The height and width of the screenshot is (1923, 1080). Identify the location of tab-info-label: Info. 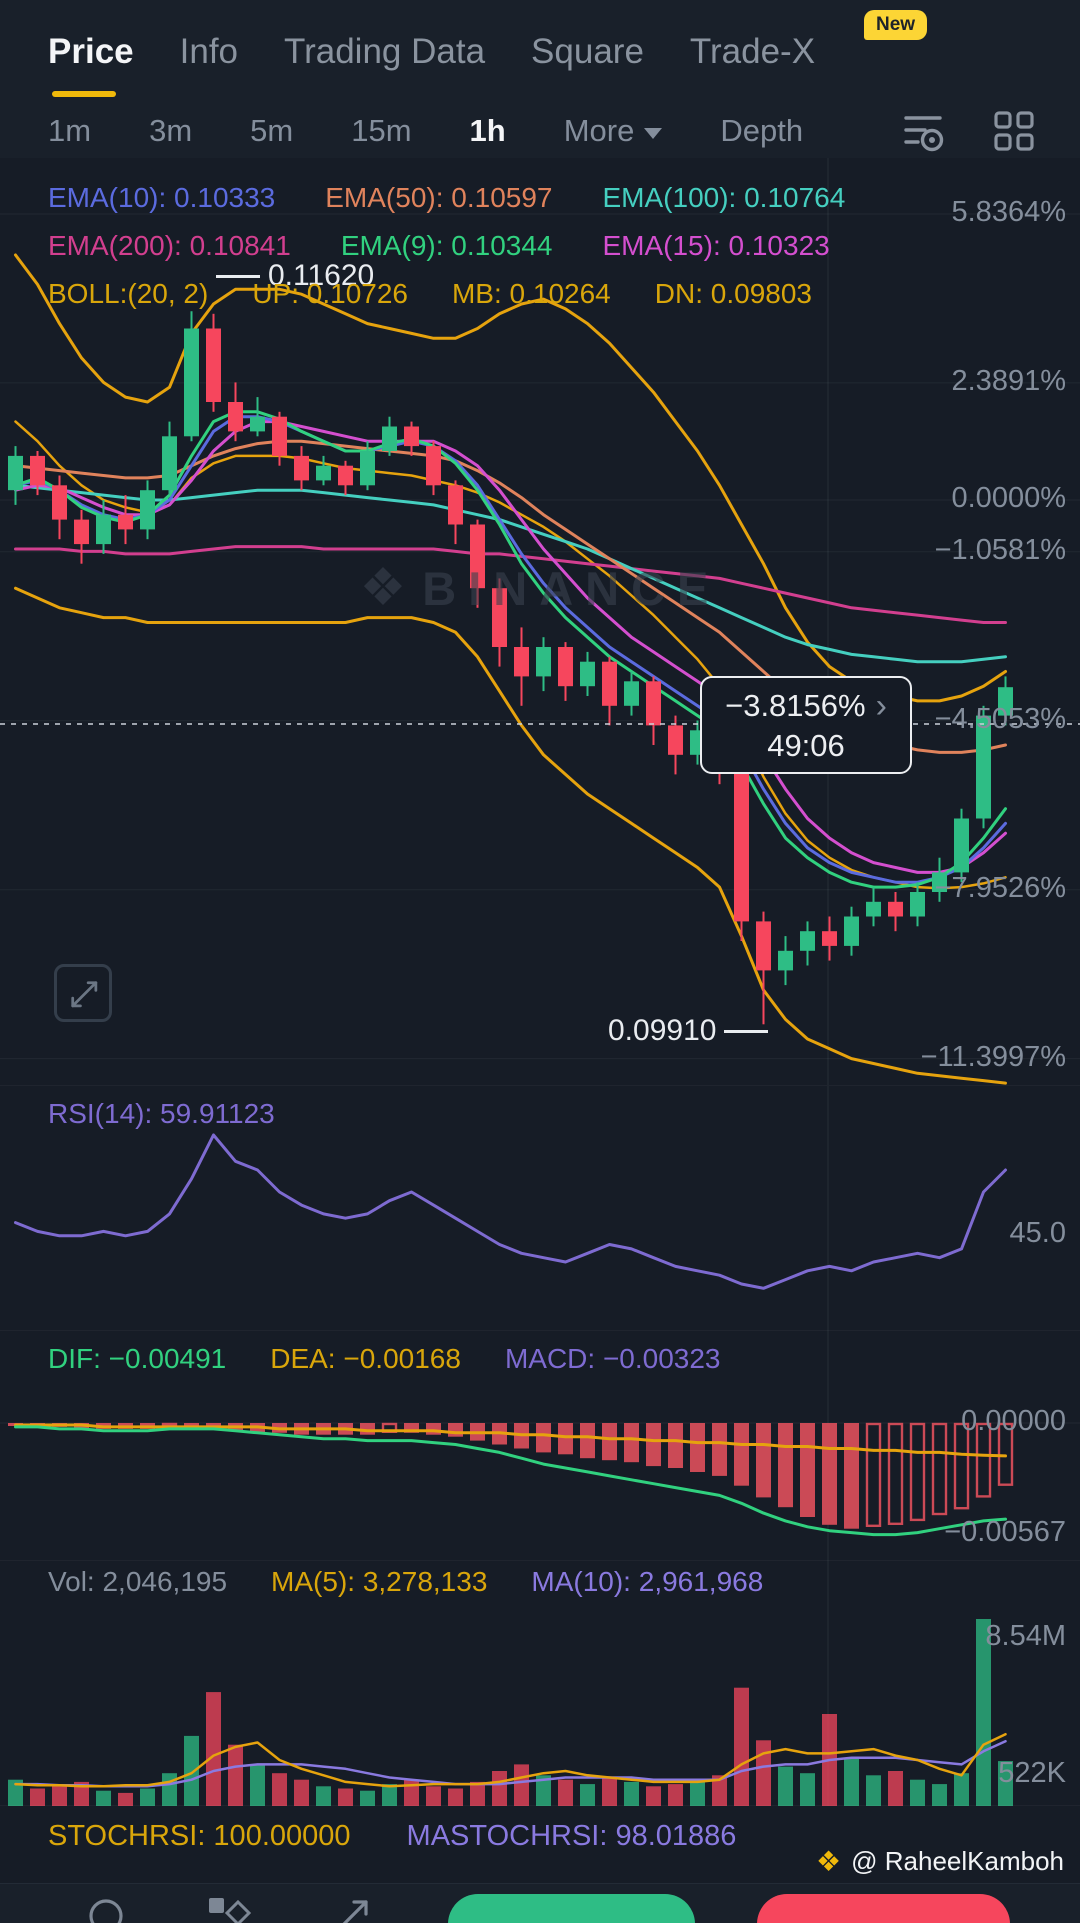
(209, 51).